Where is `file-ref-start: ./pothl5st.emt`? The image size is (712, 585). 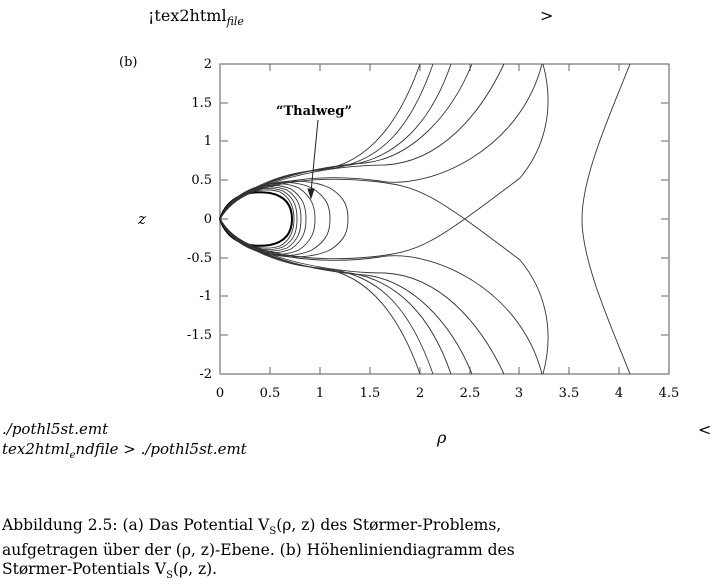 file-ref-start: ./pothl5st.emt is located at coordinates (55, 429).